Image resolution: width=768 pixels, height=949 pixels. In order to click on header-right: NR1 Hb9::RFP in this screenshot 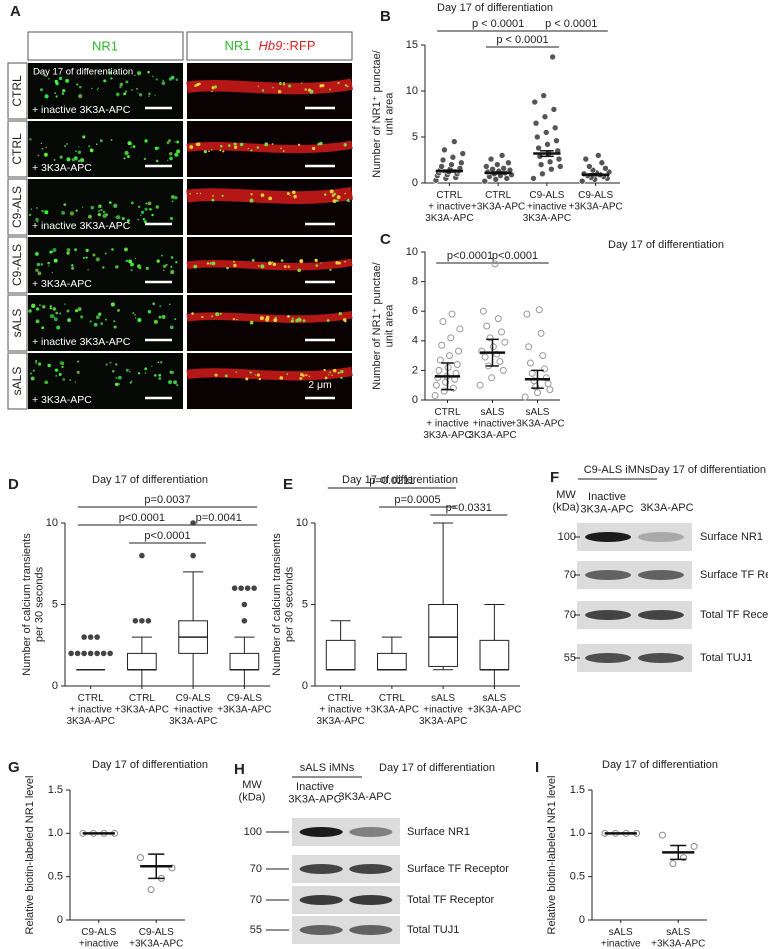, I will do `click(269, 45)`.